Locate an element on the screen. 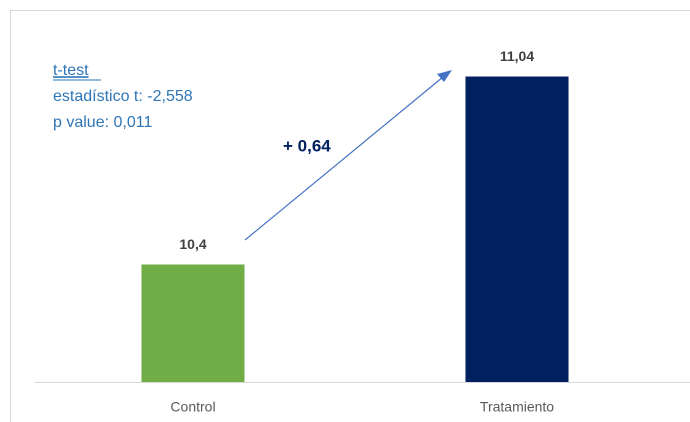 Image resolution: width=690 pixels, height=422 pixels. arrow-head is located at coordinates (444, 76).